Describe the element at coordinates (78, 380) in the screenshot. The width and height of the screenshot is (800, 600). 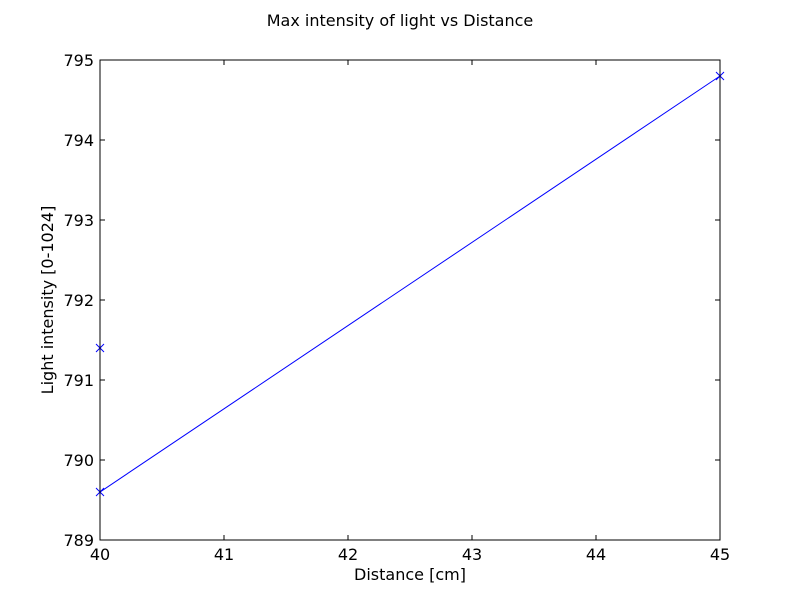
I see `y-tick-label: 791` at that location.